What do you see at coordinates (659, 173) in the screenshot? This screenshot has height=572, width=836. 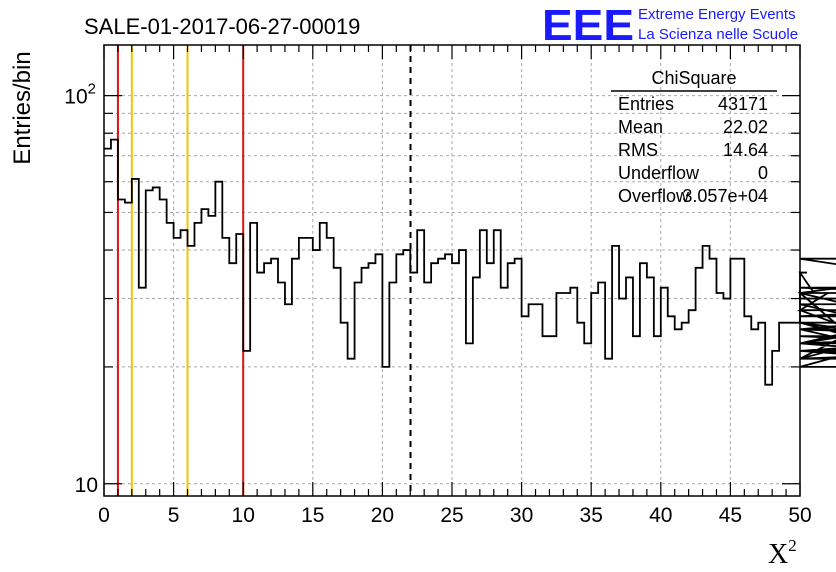 I see `stats-label-underflow: Underflow` at bounding box center [659, 173].